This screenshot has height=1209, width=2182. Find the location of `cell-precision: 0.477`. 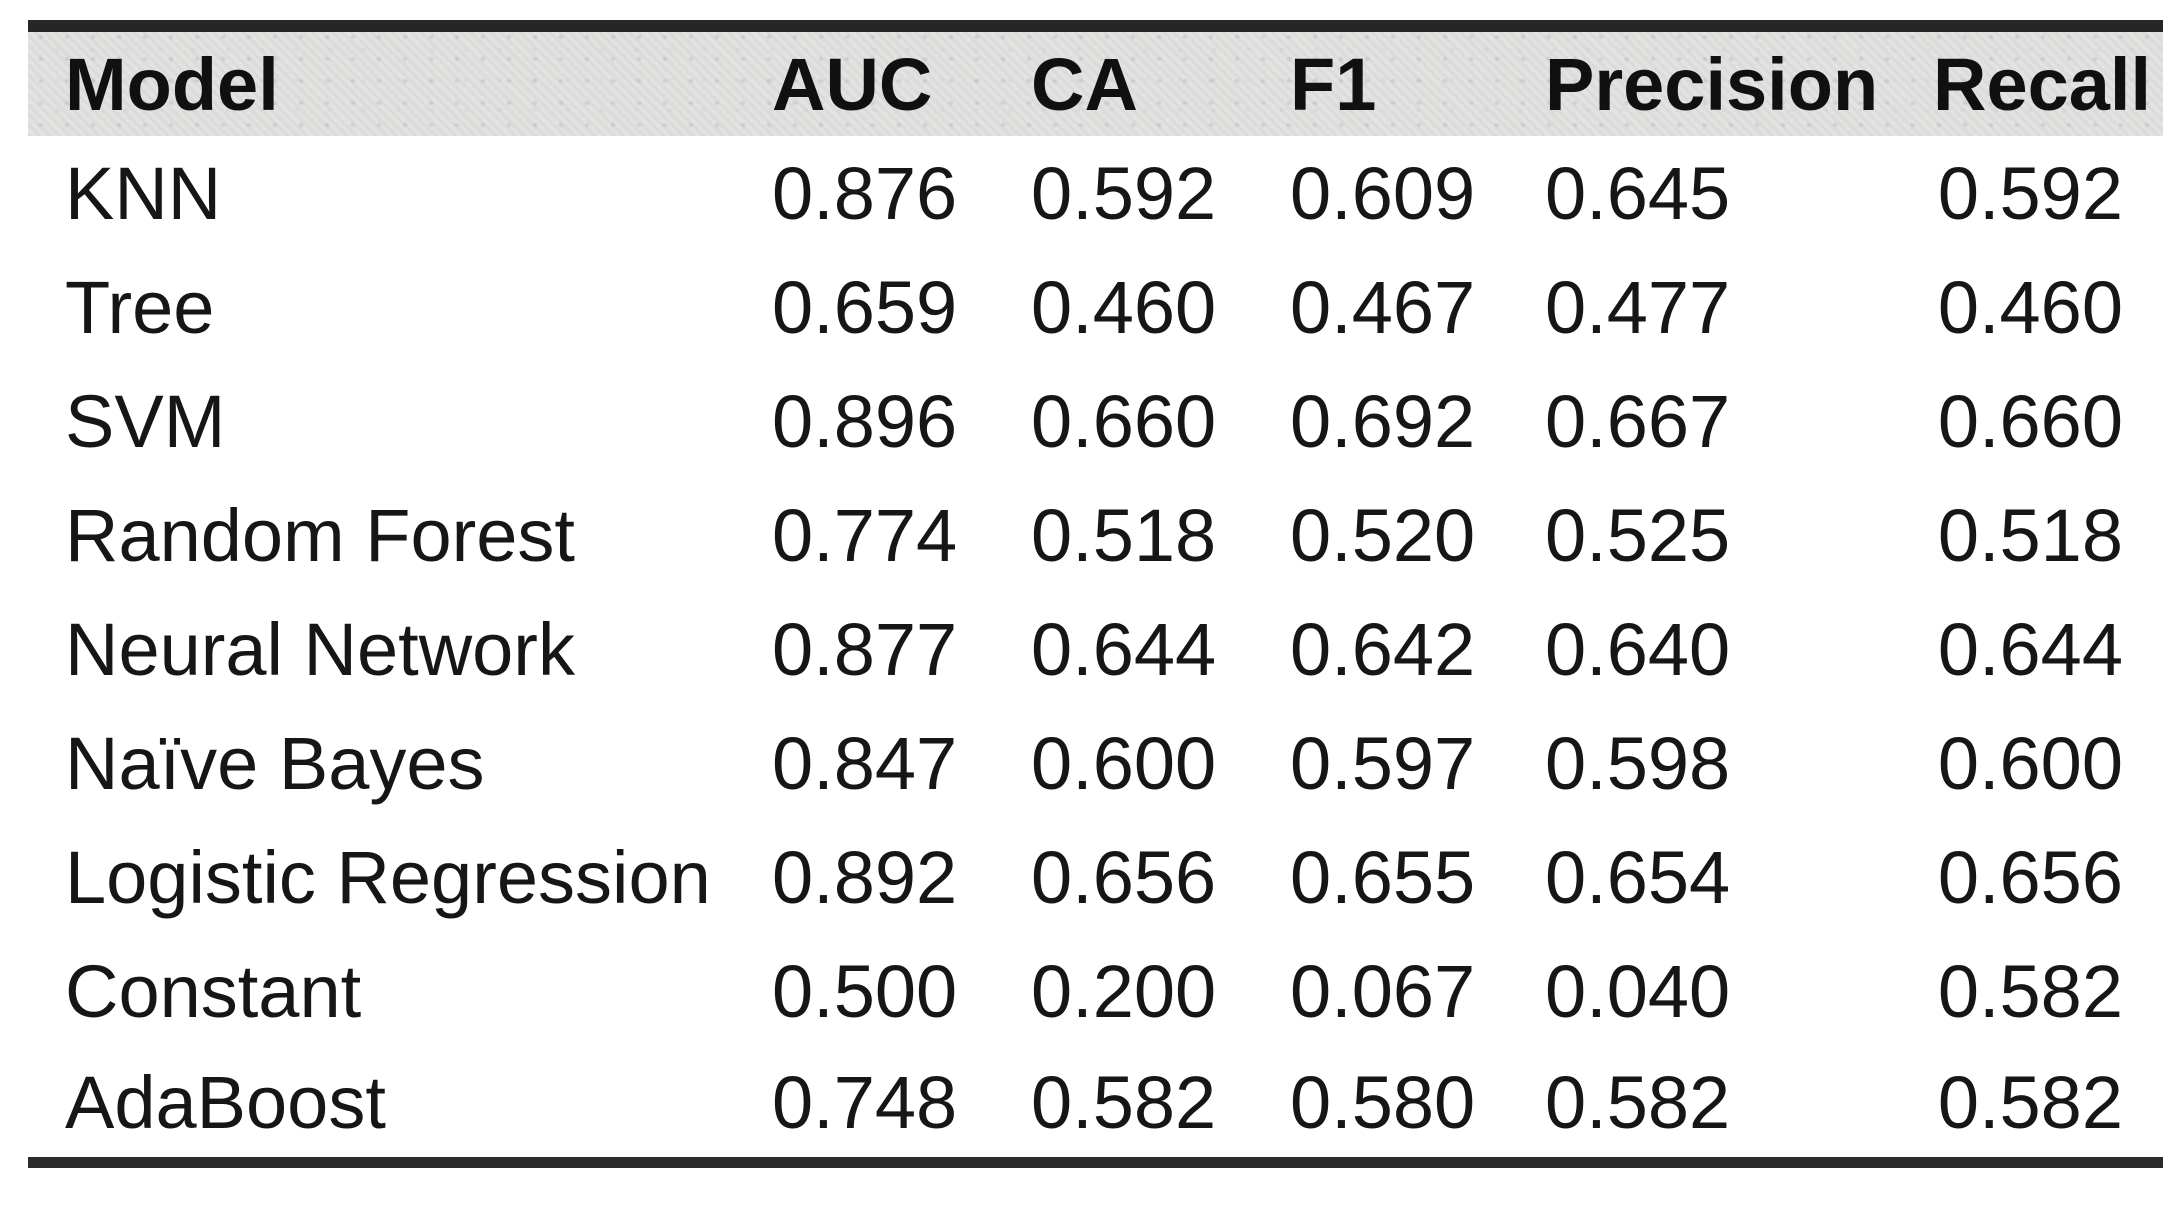

cell-precision: 0.477 is located at coordinates (1638, 307).